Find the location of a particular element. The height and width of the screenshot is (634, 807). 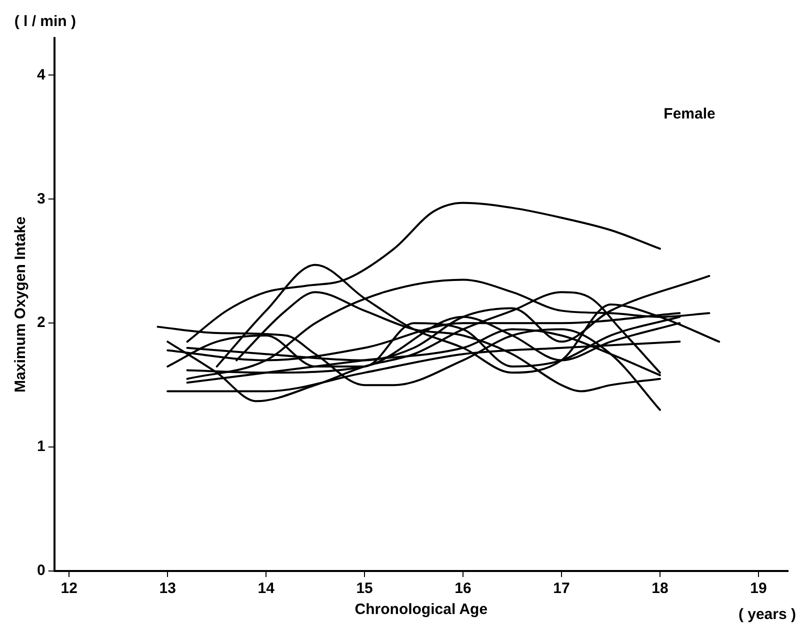

y-tick-label: 2 is located at coordinates (41, 323).